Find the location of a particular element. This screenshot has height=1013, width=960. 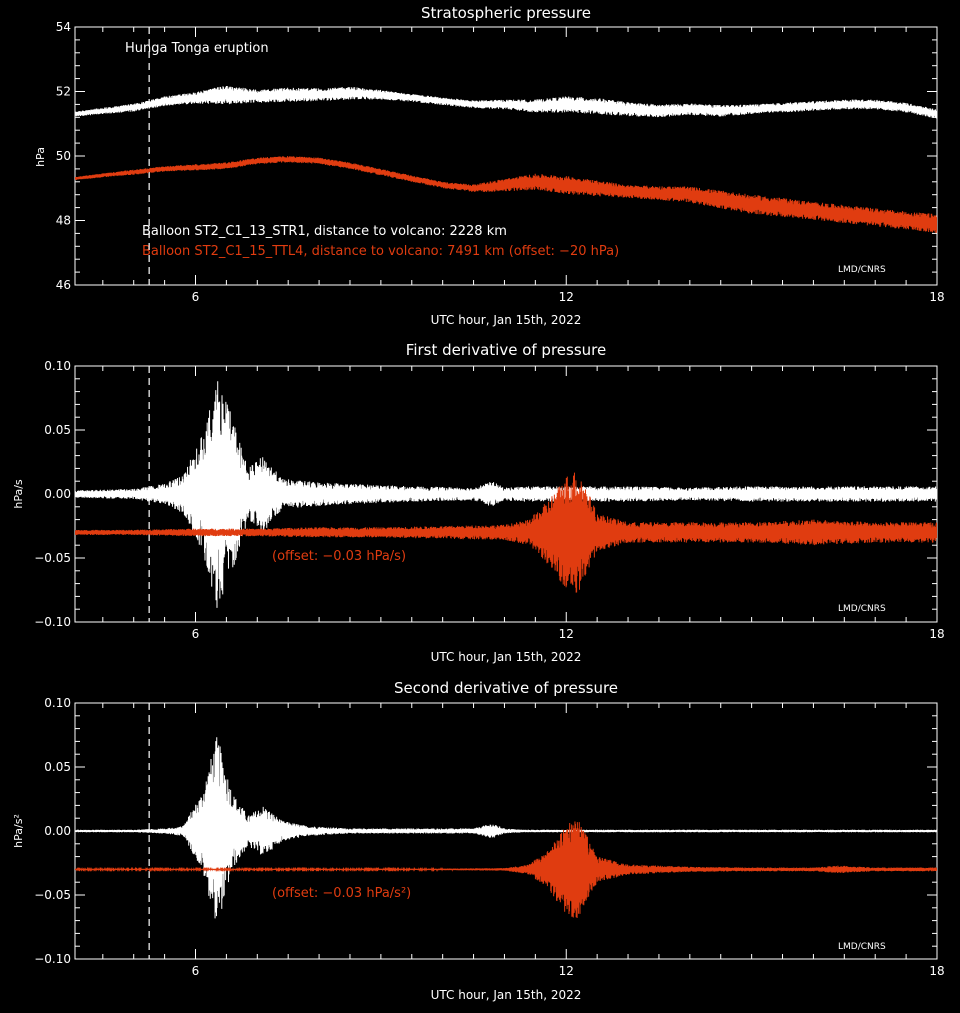

panel-1-xlabel: UTC hour, Jan 15th, 2022 is located at coordinates (506, 320).